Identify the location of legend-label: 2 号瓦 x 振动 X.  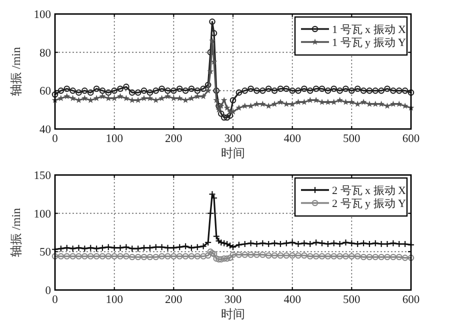
(369, 191).